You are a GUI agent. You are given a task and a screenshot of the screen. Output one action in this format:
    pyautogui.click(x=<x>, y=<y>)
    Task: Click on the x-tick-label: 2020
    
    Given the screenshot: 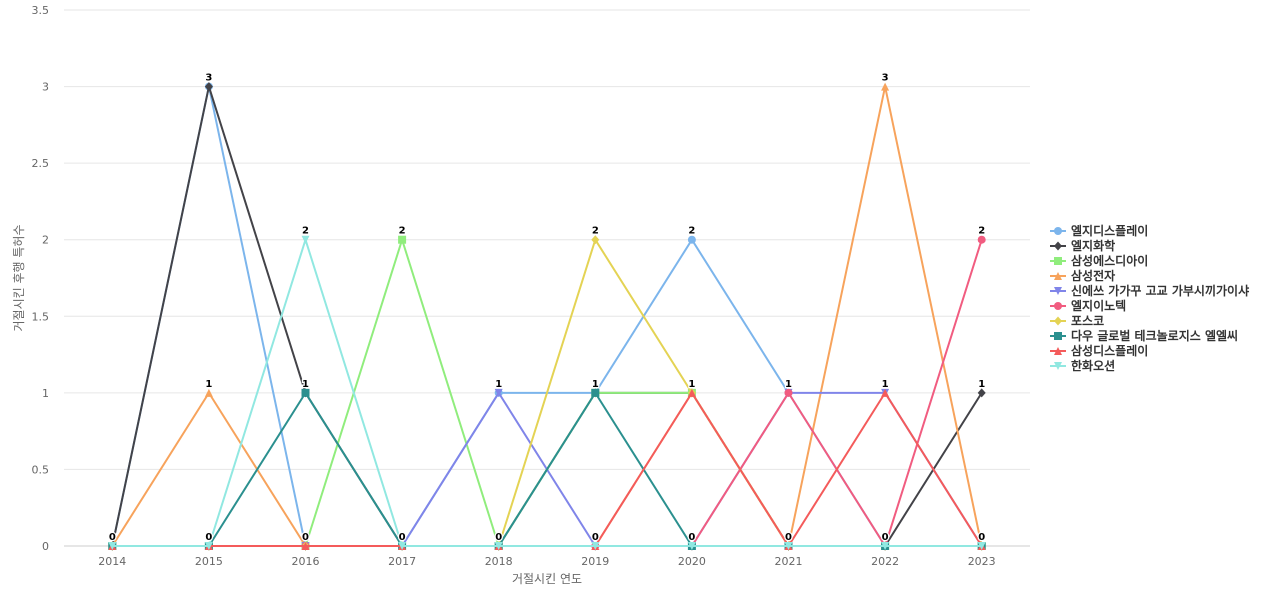 What is the action you would take?
    pyautogui.click(x=692, y=561)
    